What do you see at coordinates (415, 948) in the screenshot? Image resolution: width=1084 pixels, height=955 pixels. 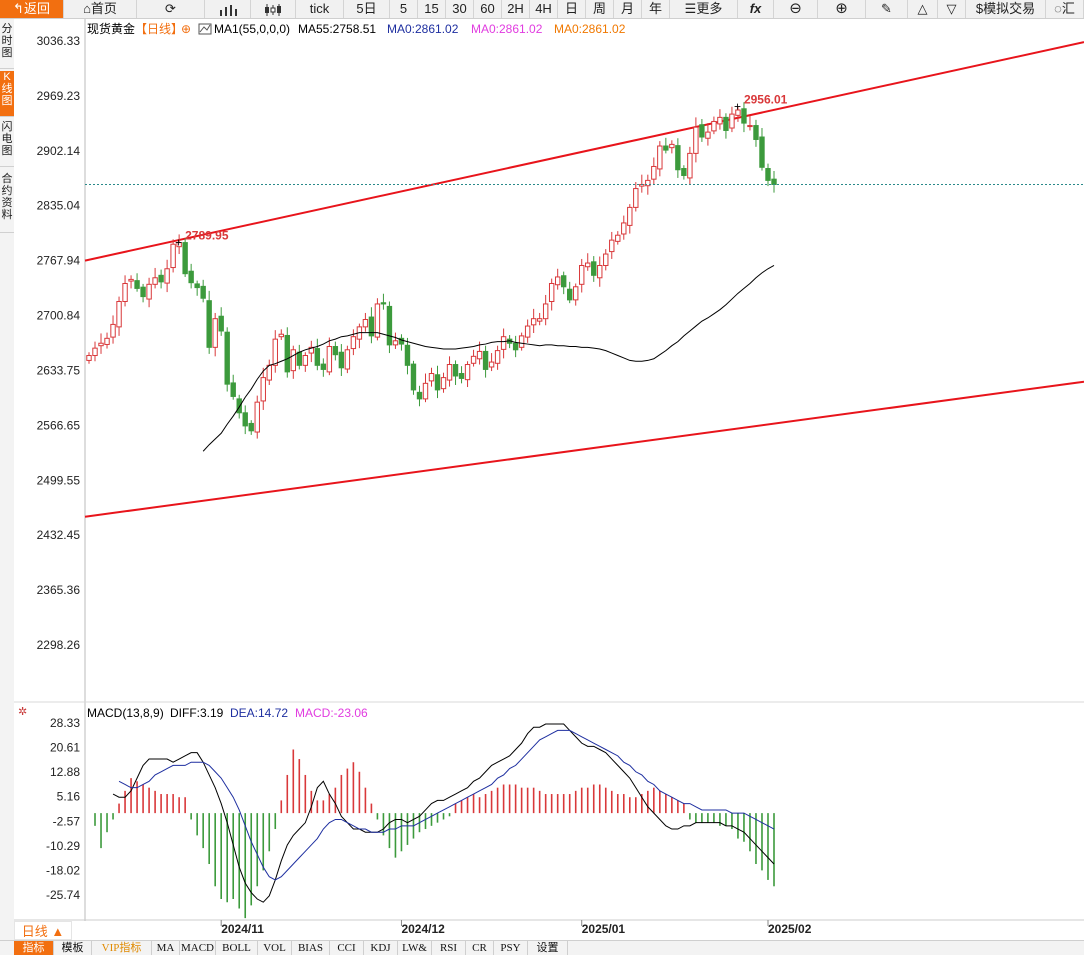 I see `indicator-tab-10: LW&` at bounding box center [415, 948].